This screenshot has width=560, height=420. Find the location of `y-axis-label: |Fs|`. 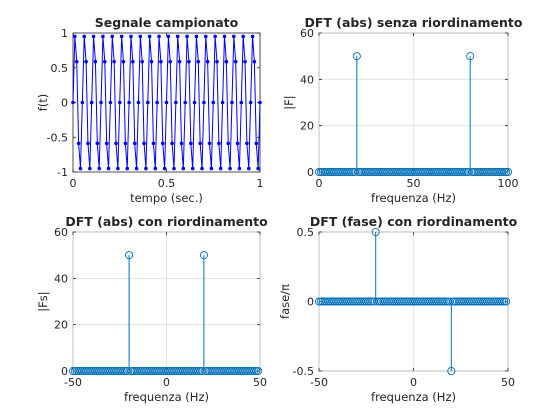

y-axis-label: |Fs| is located at coordinates (43, 301).